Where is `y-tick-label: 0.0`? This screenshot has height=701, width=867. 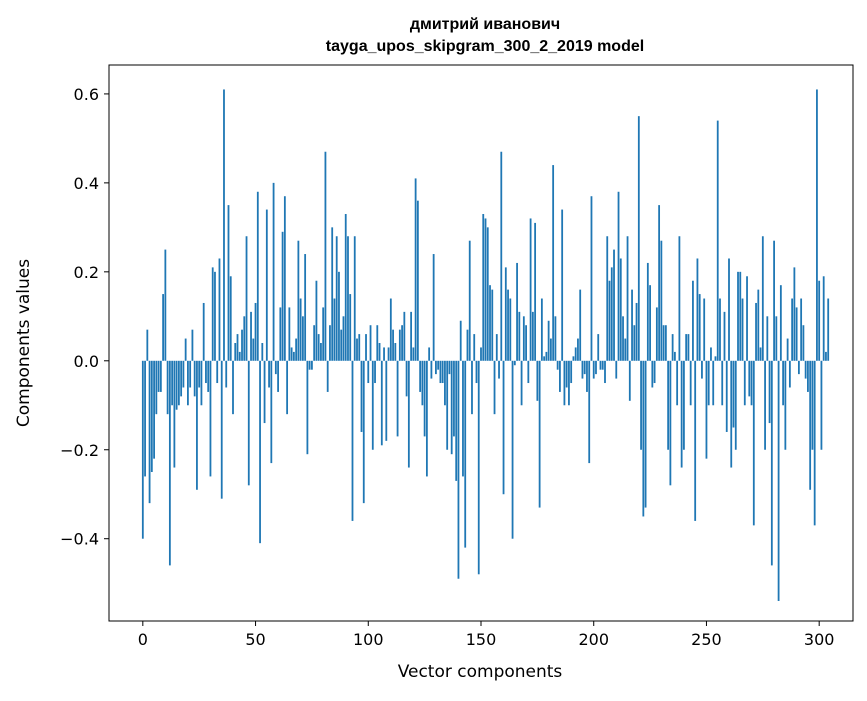
y-tick-label: 0.0 is located at coordinates (86, 361).